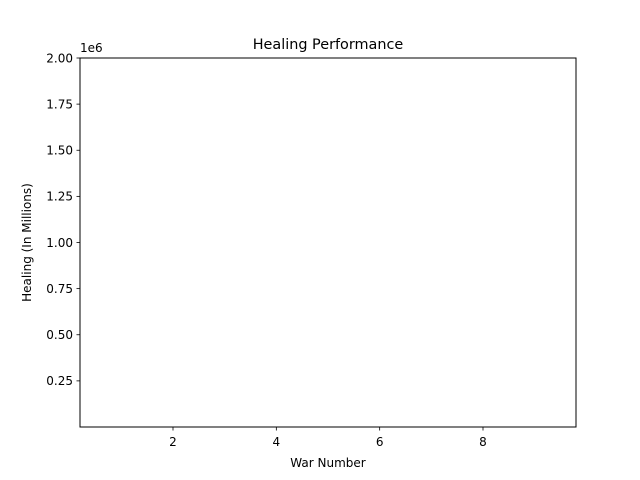  What do you see at coordinates (27, 242) in the screenshot?
I see `y-axis-title: Healing (In Millions)` at bounding box center [27, 242].